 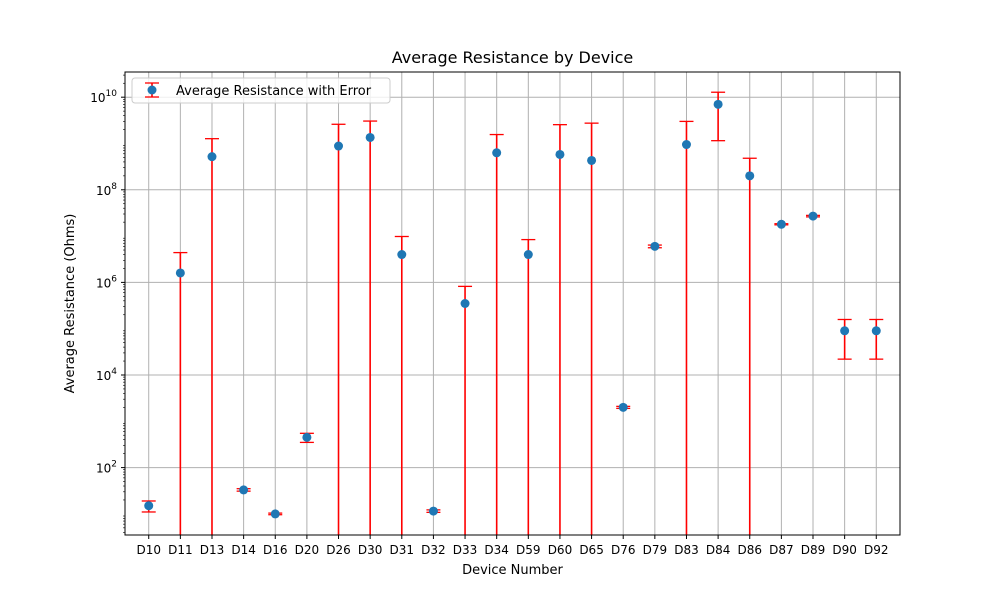 What do you see at coordinates (528, 550) in the screenshot?
I see `x-tick-label: D59` at bounding box center [528, 550].